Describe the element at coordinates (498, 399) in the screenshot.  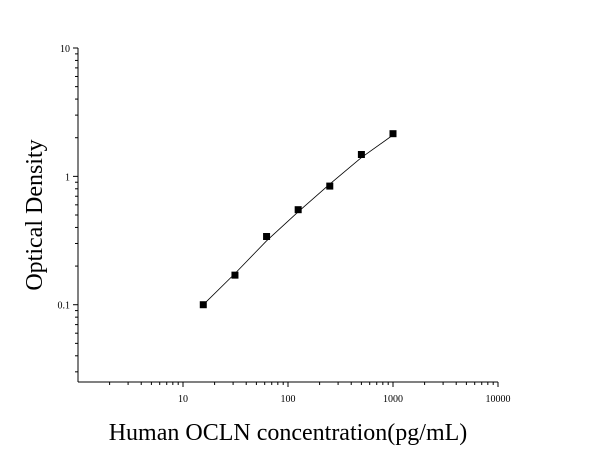
I see `x-tick-label: 10000` at that location.